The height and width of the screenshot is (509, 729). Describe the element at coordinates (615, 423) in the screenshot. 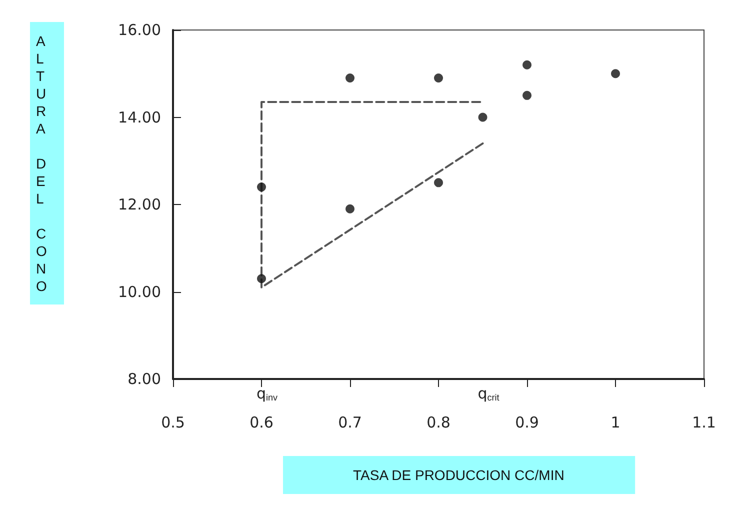

I see `x-tick-label: 1` at that location.